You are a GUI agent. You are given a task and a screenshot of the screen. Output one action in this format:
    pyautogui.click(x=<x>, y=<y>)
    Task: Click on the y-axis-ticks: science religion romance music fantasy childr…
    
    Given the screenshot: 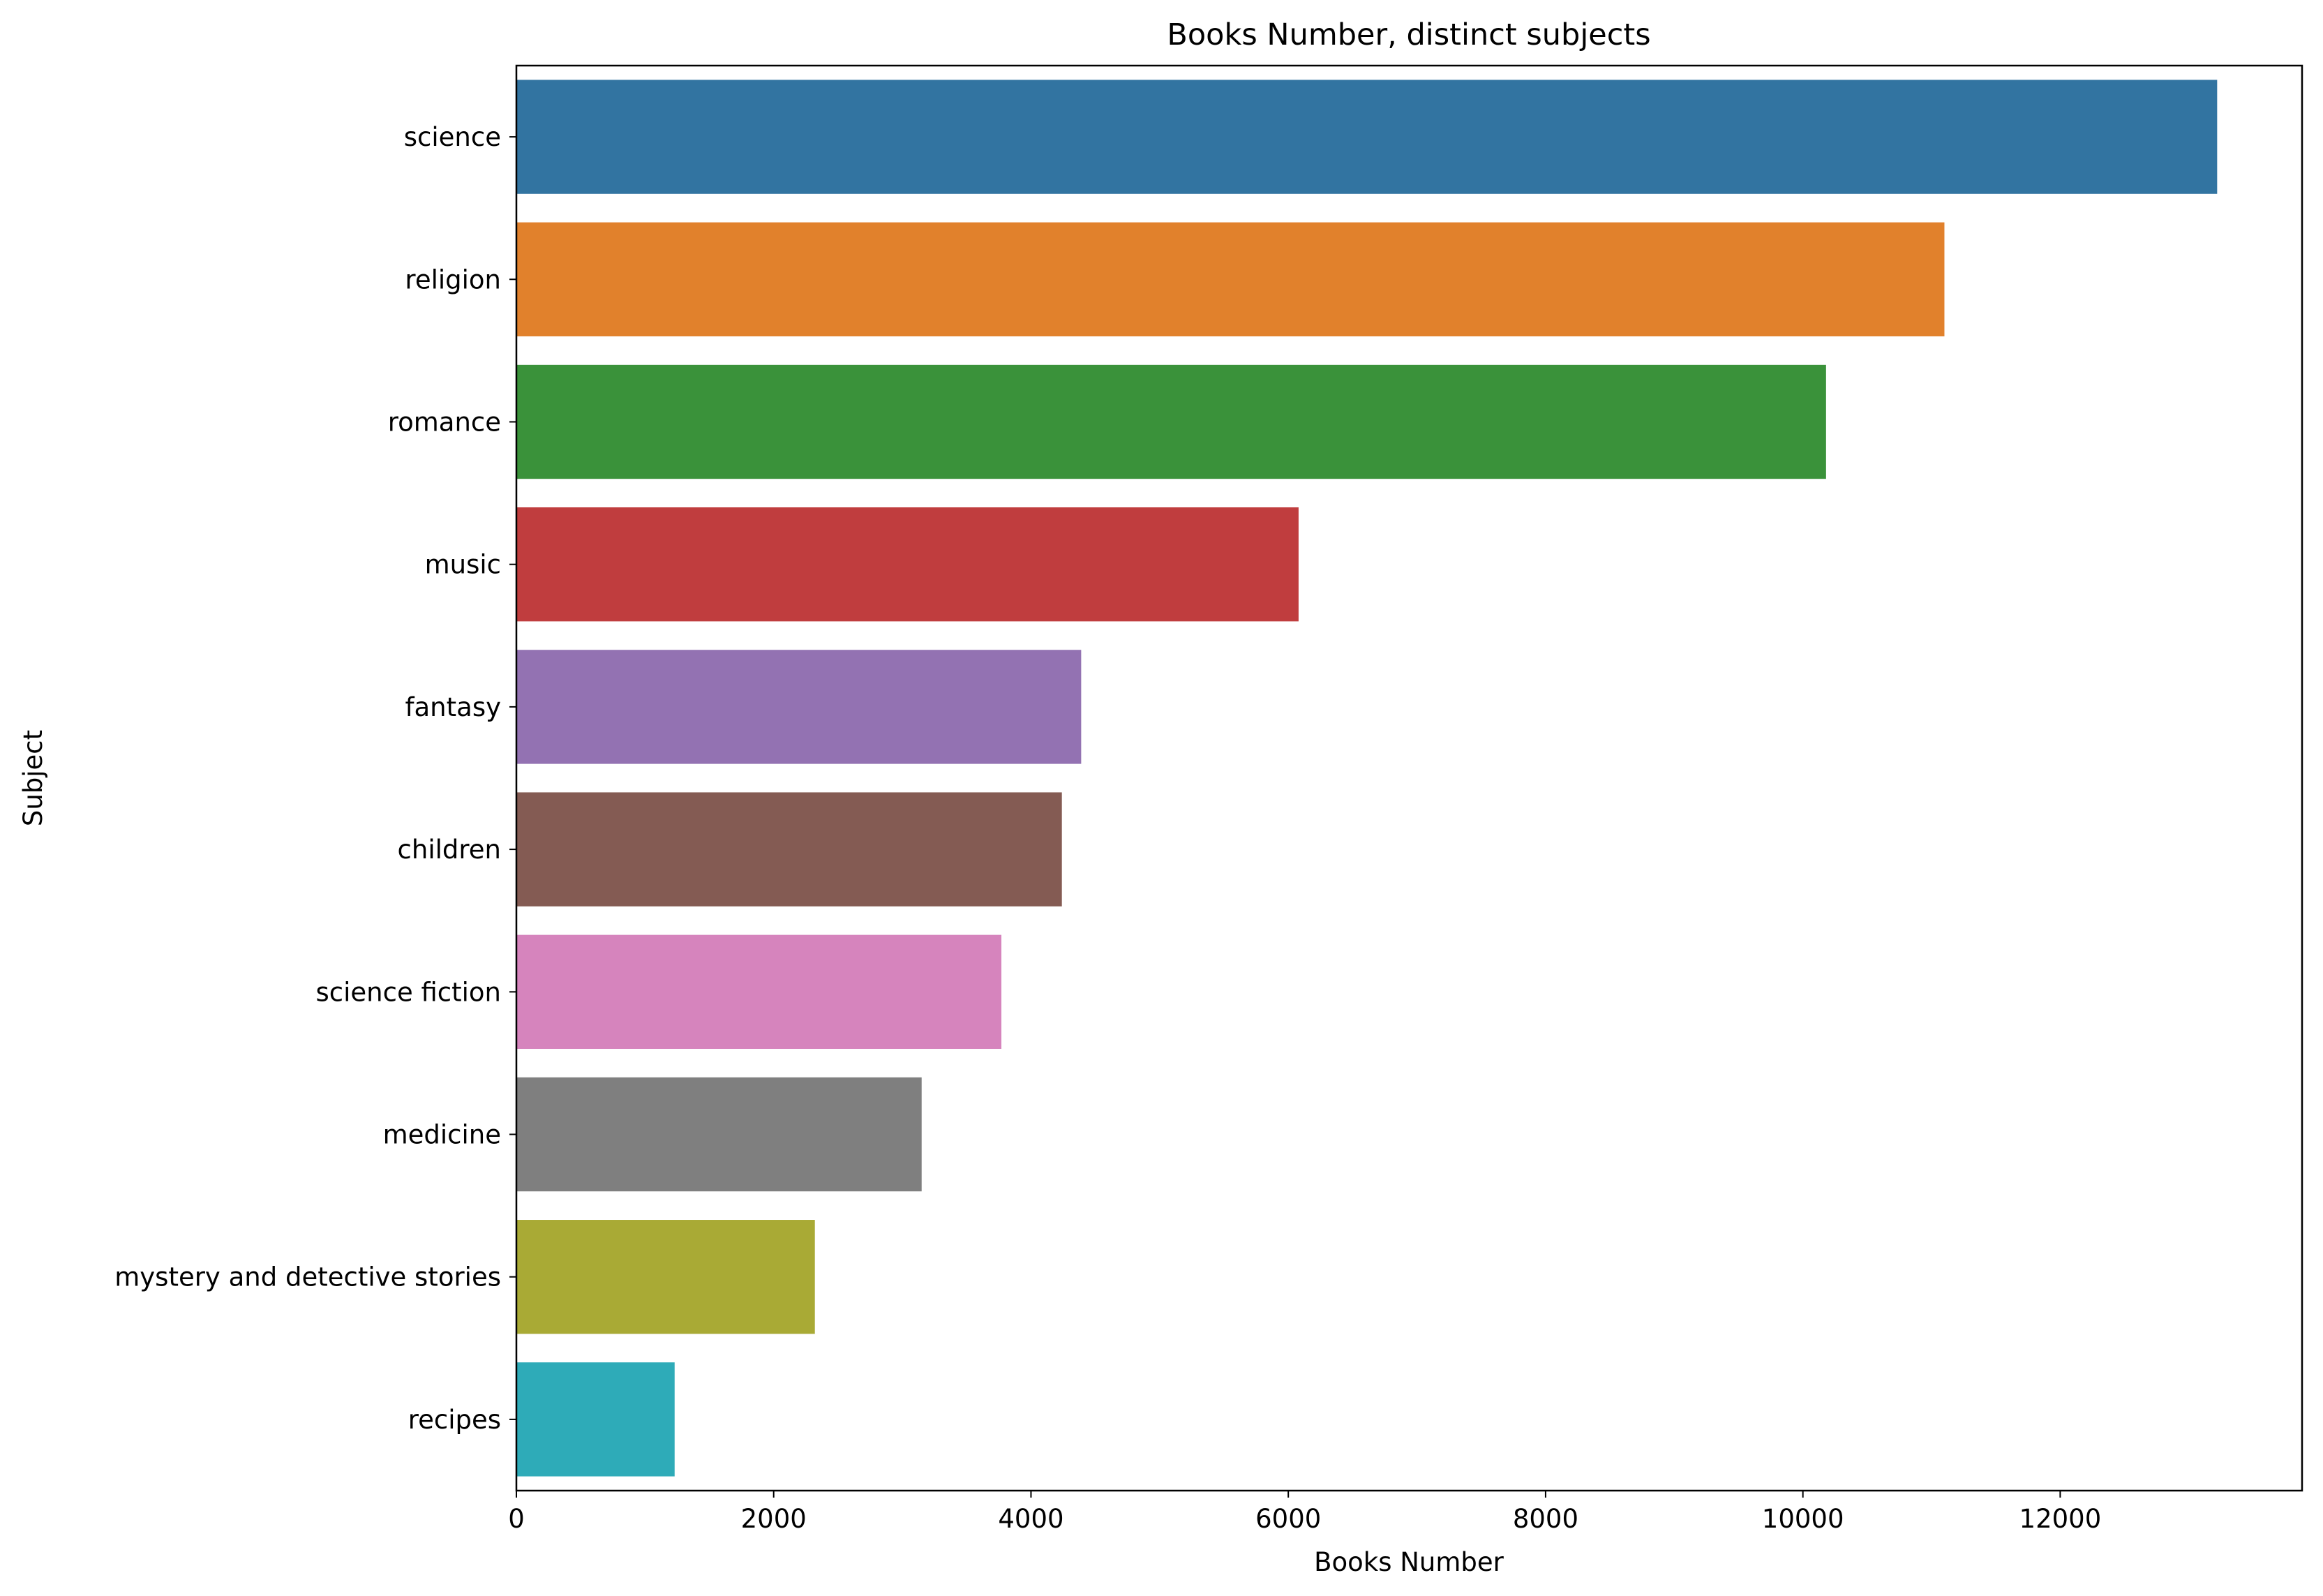 What is the action you would take?
    pyautogui.click(x=315, y=778)
    